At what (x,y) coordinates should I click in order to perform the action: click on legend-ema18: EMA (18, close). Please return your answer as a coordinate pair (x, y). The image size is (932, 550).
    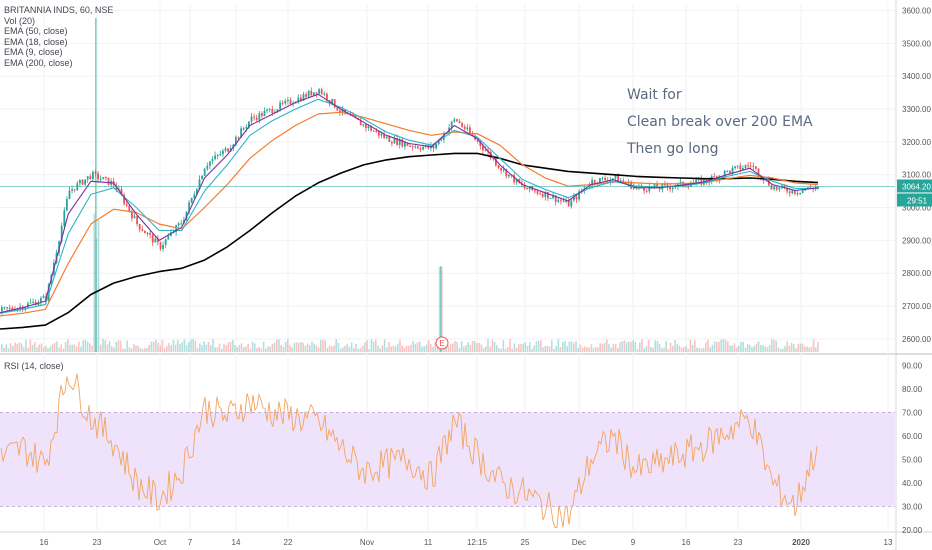
    Looking at the image, I should click on (36, 41).